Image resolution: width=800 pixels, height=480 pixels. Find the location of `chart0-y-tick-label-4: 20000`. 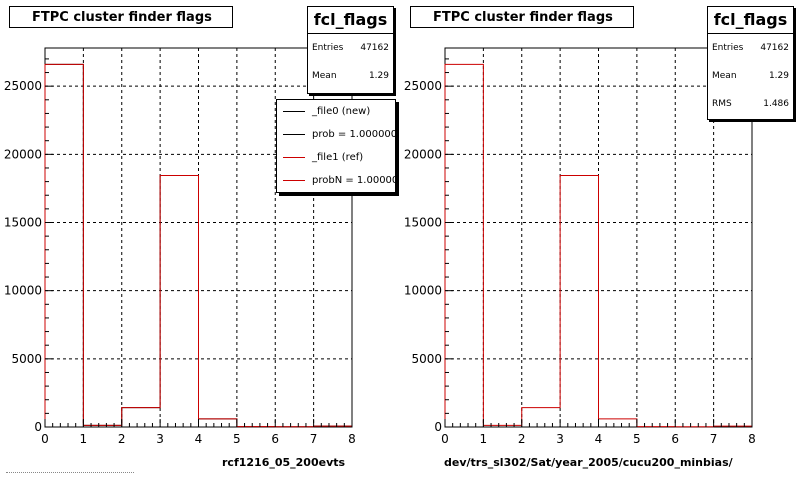

chart0-y-tick-label-4: 20000 is located at coordinates (23, 154).